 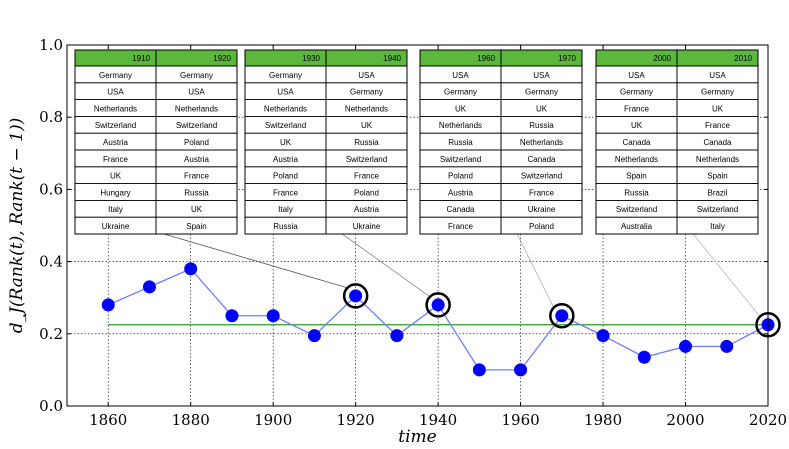 What do you see at coordinates (417, 437) in the screenshot?
I see `x-axis-label: time` at bounding box center [417, 437].